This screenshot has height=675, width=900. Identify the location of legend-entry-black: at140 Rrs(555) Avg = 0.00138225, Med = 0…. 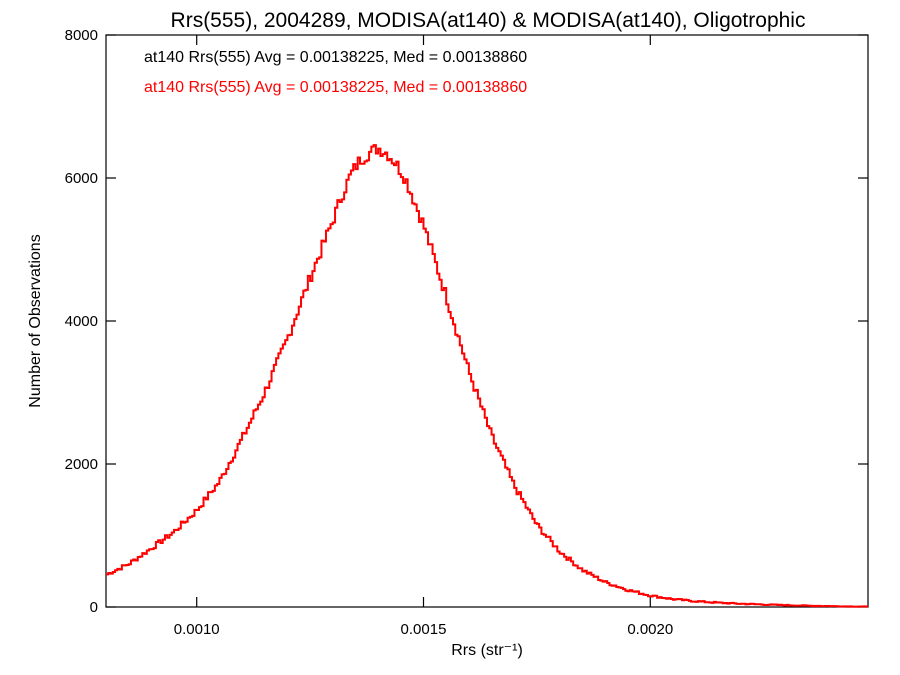
(335, 57).